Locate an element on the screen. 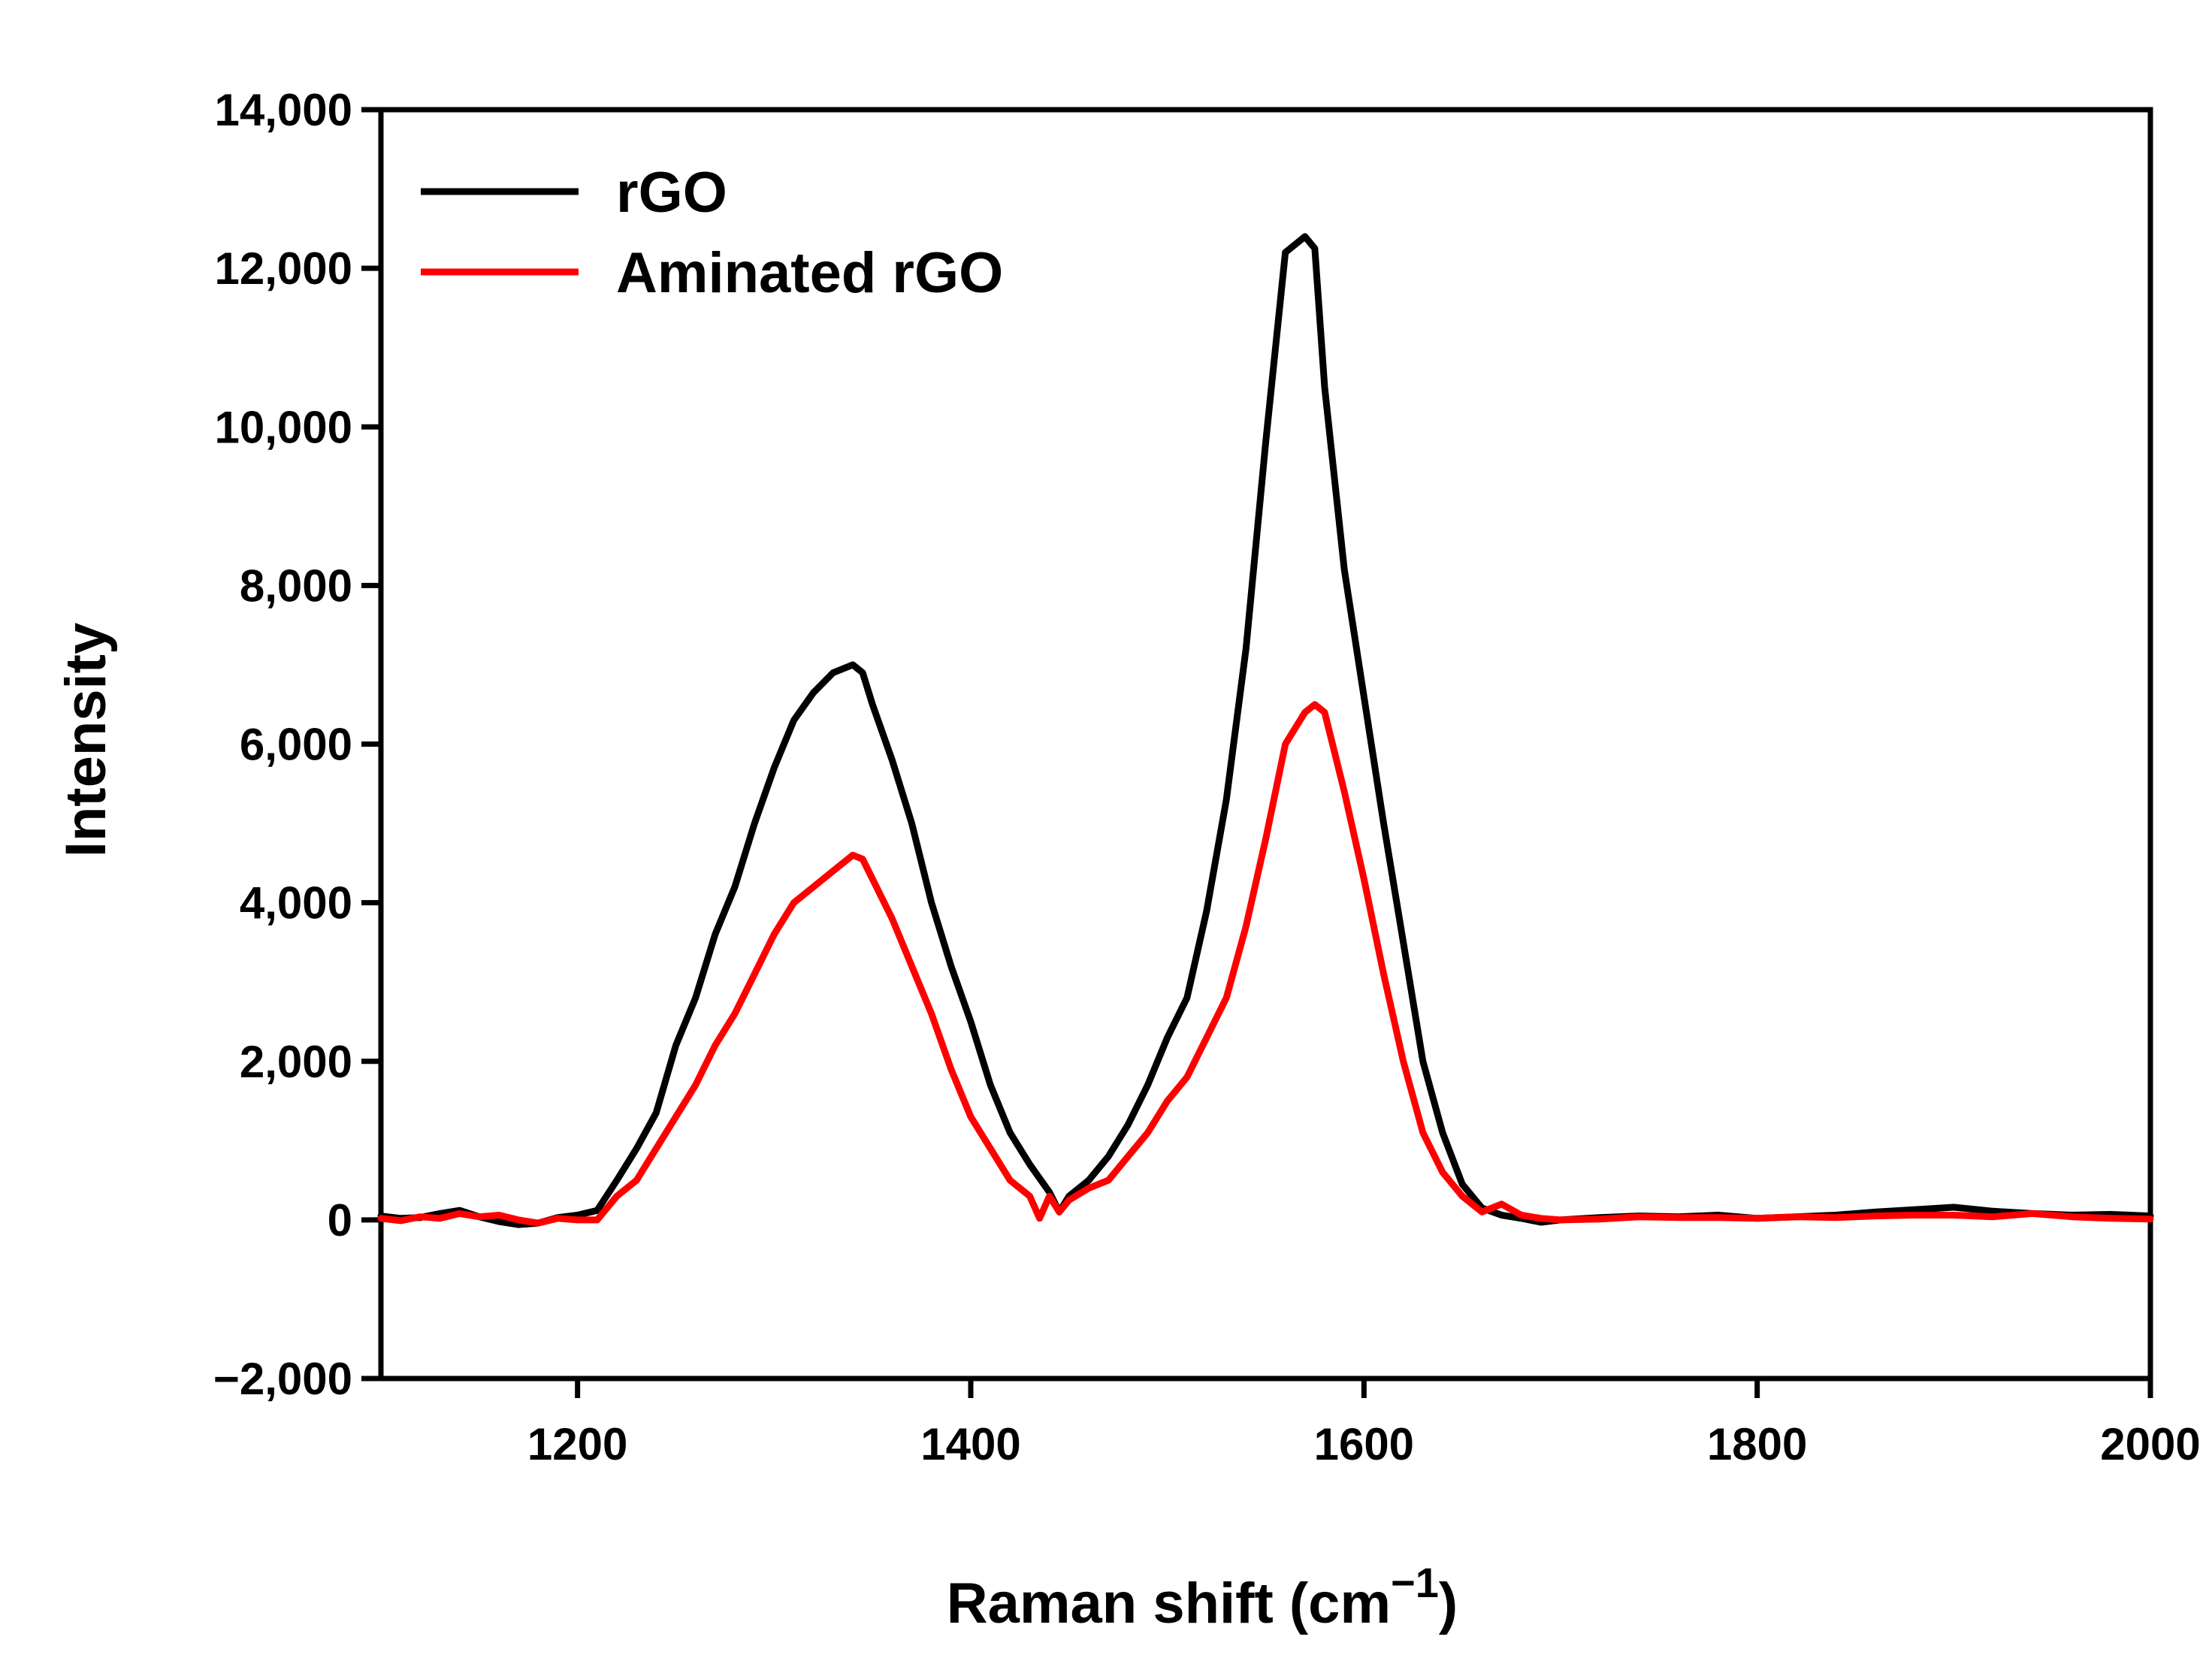 This screenshot has width=2212, height=1670. x-axis: 1200 1400 1600 1800 2000 is located at coordinates (1364, 1424).